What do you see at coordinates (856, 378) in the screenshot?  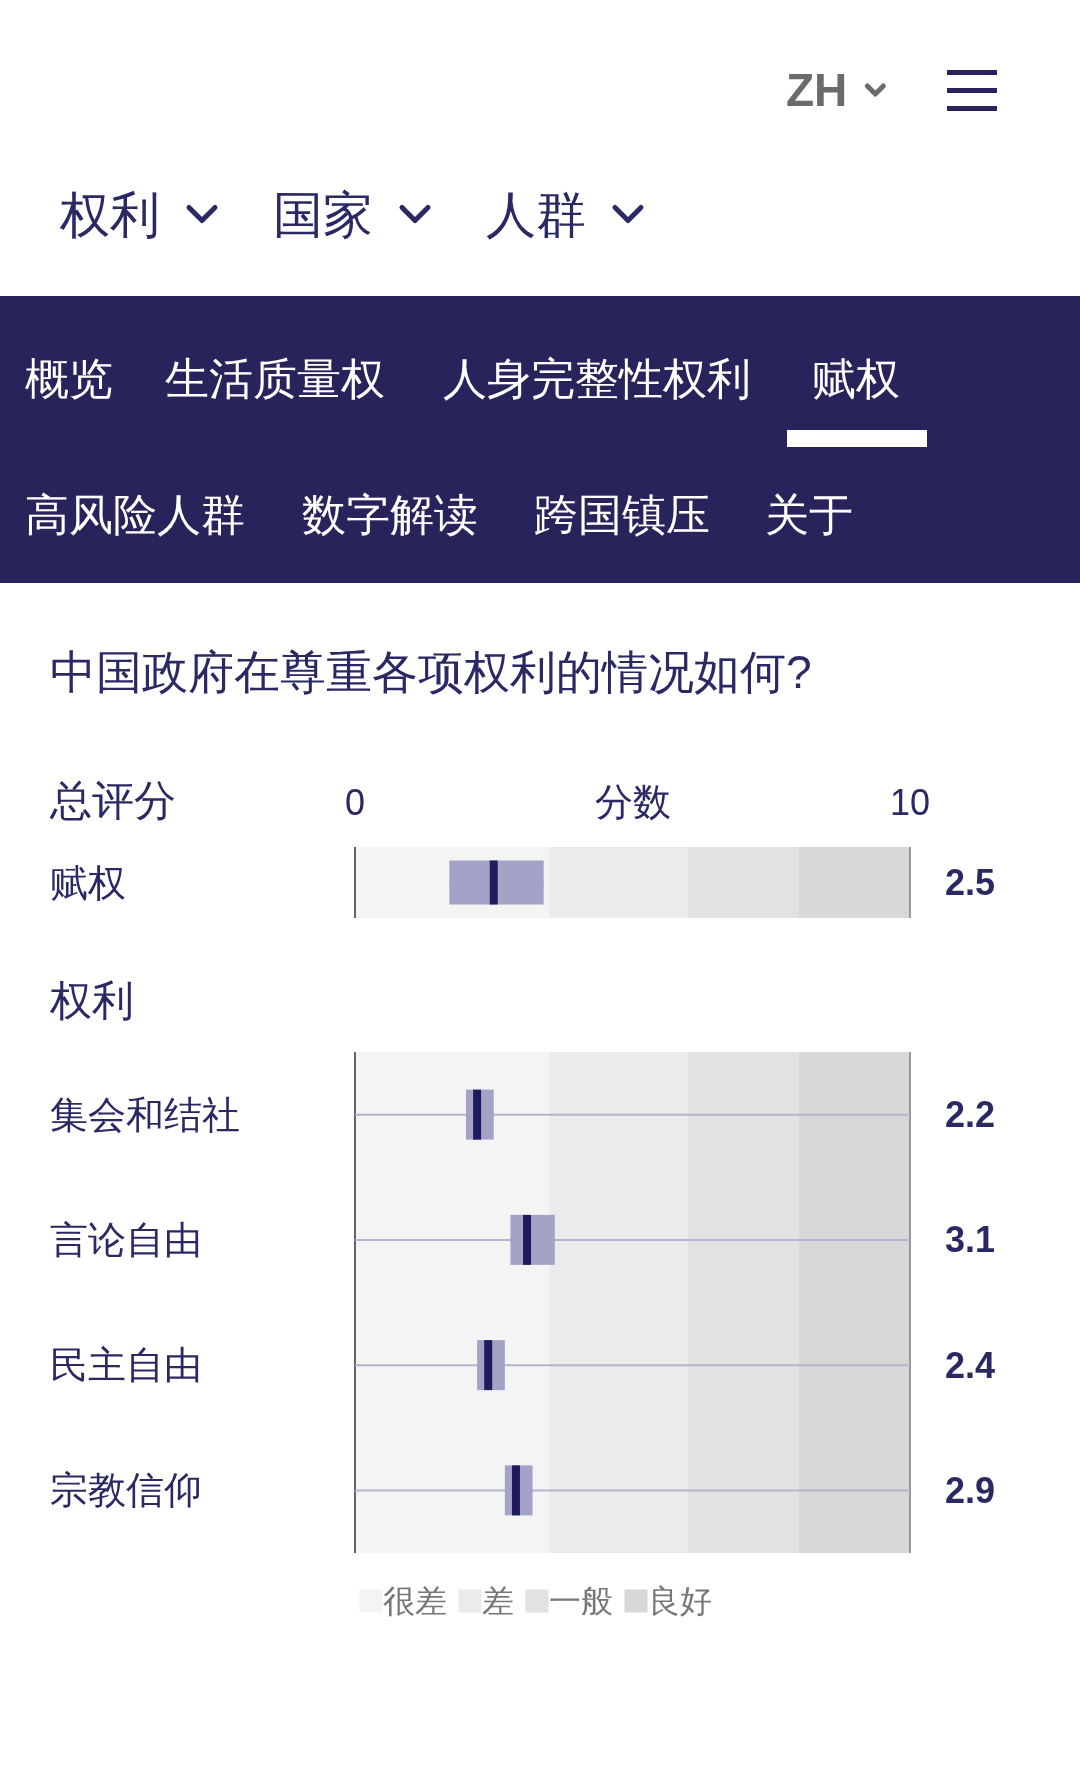 I see `text: 赋权` at bounding box center [856, 378].